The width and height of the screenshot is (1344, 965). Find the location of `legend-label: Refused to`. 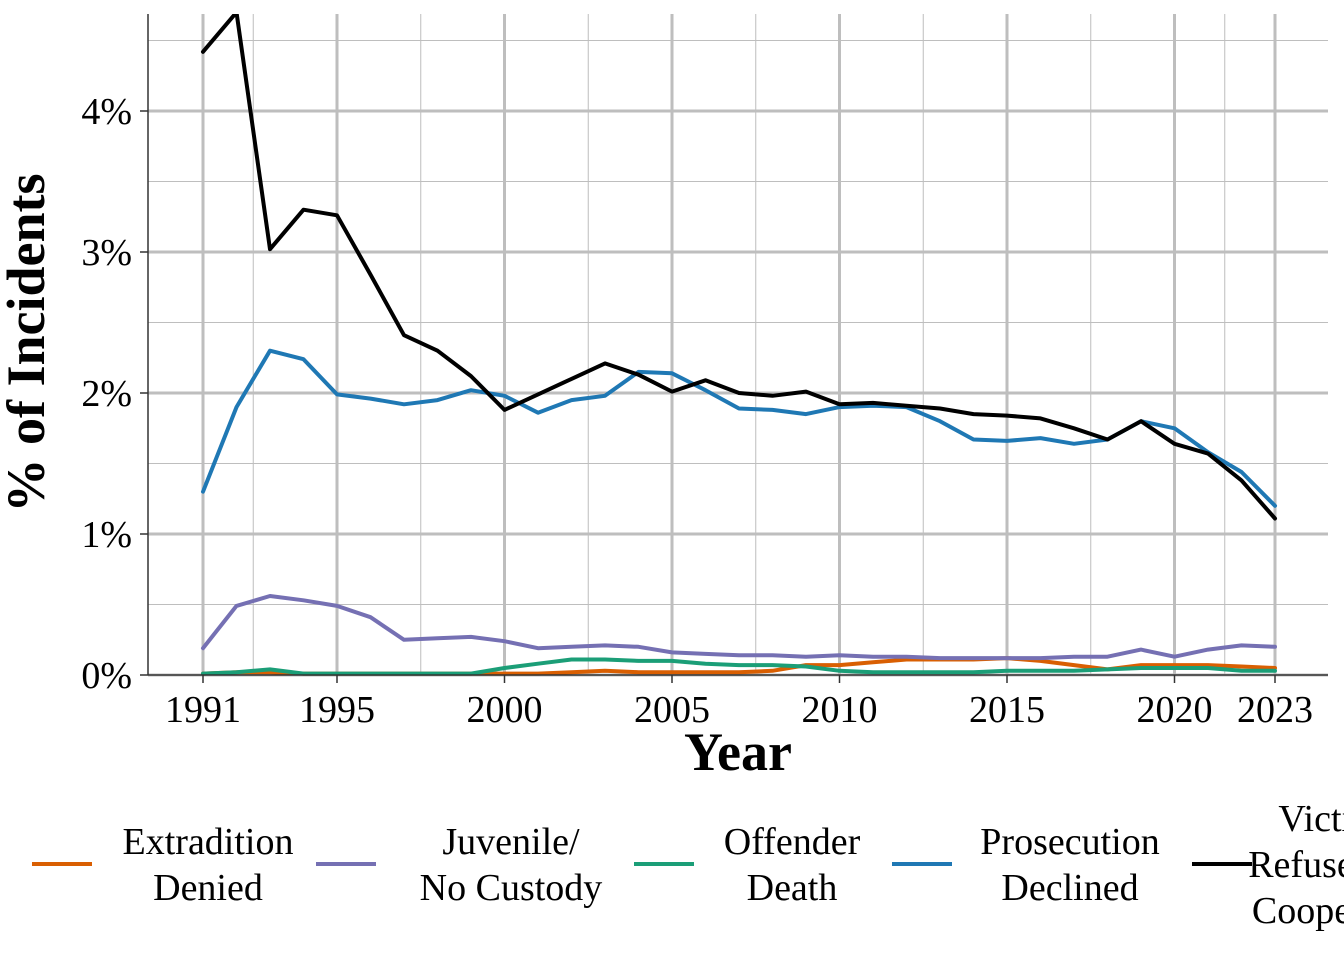

legend-label: Refused to is located at coordinates (1296, 865).